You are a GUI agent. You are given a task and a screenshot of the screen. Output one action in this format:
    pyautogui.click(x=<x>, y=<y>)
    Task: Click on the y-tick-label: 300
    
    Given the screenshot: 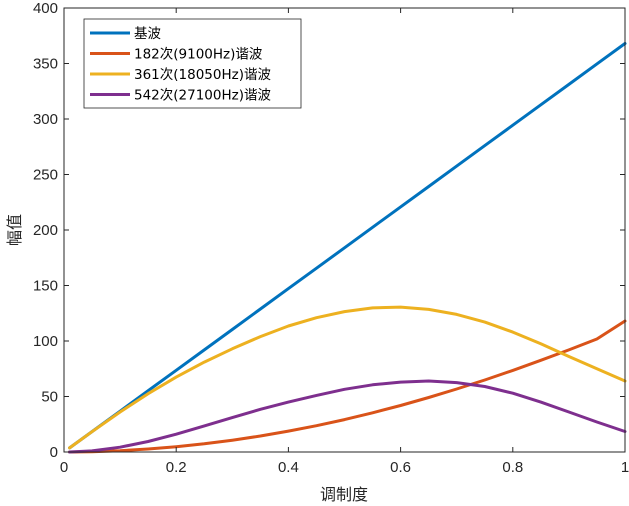 What is the action you would take?
    pyautogui.click(x=45, y=119)
    